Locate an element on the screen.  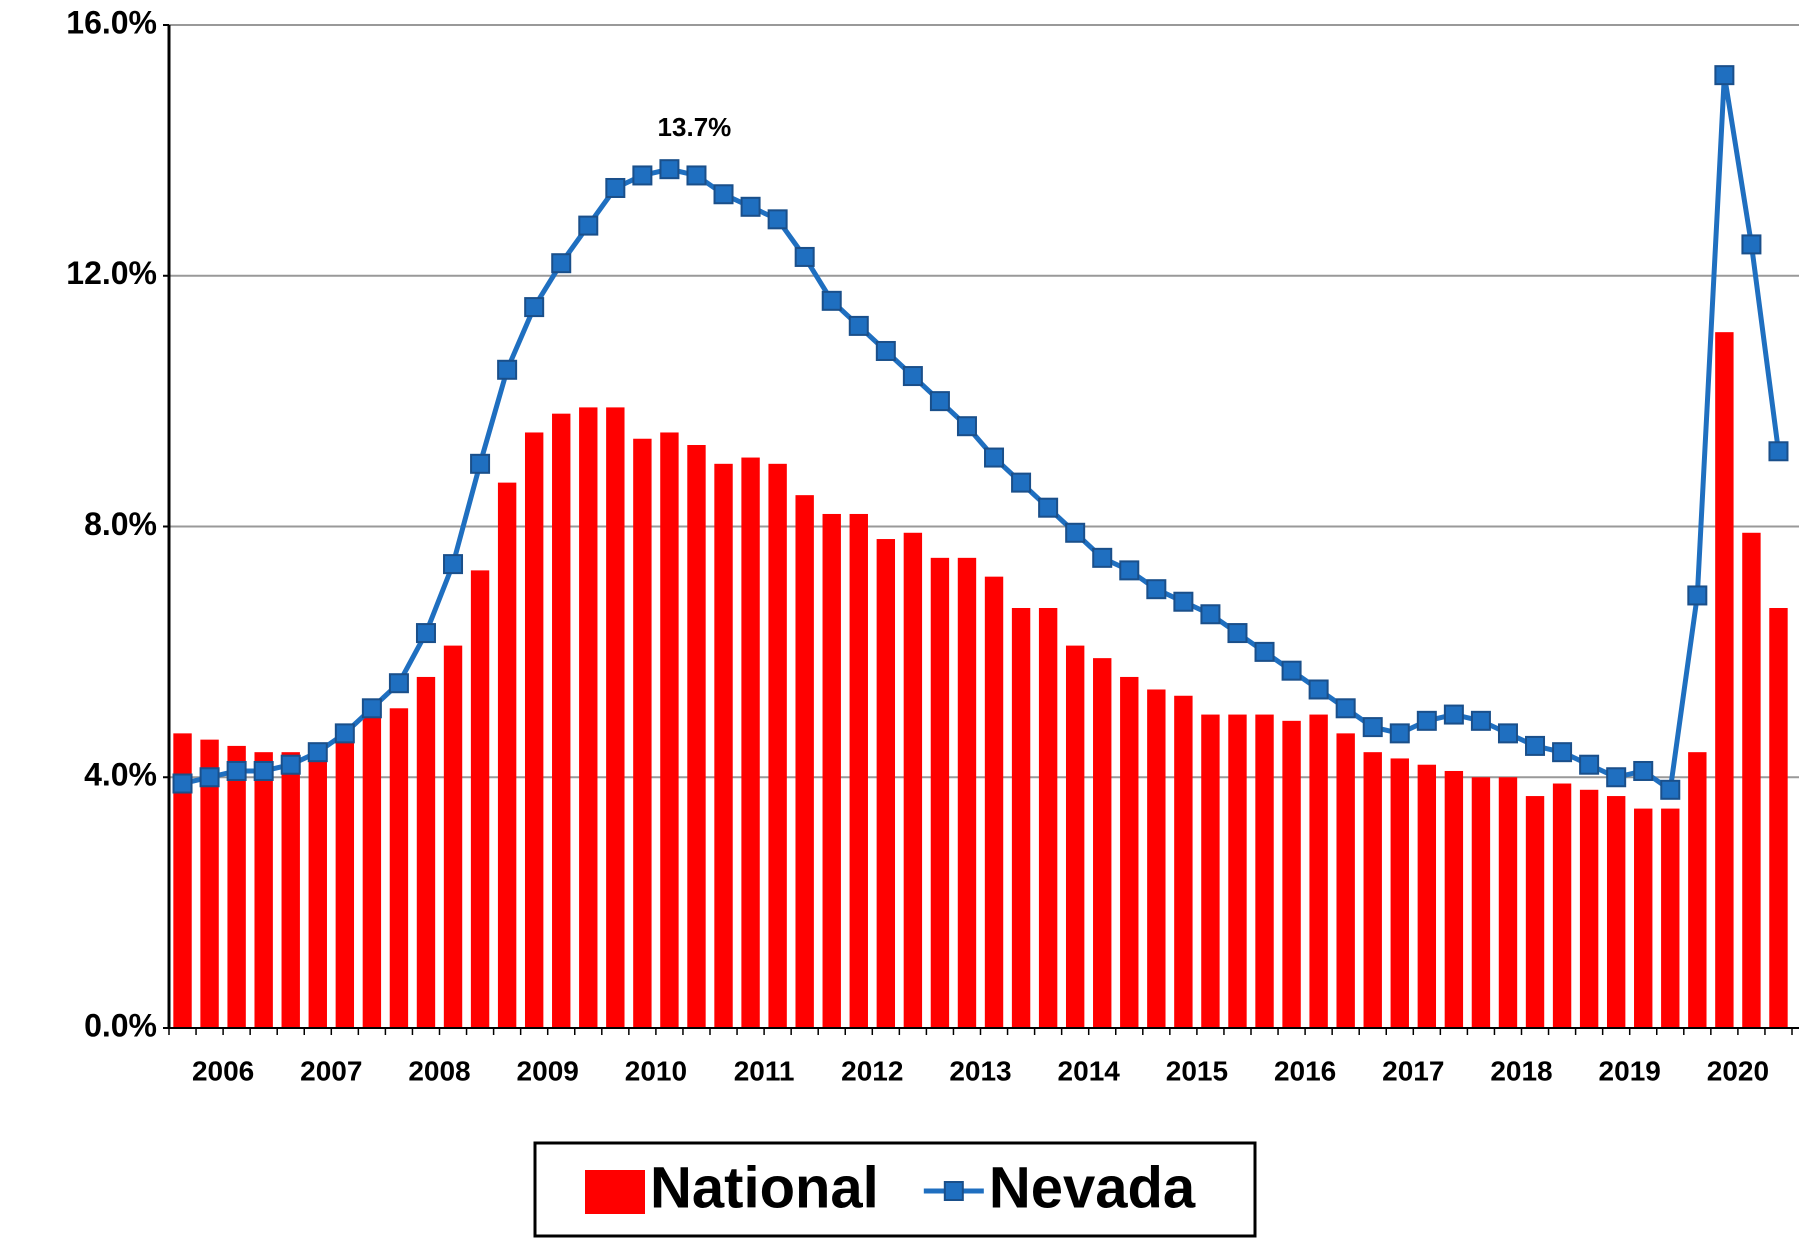
x-tick-label: 2011 is located at coordinates (764, 1070).